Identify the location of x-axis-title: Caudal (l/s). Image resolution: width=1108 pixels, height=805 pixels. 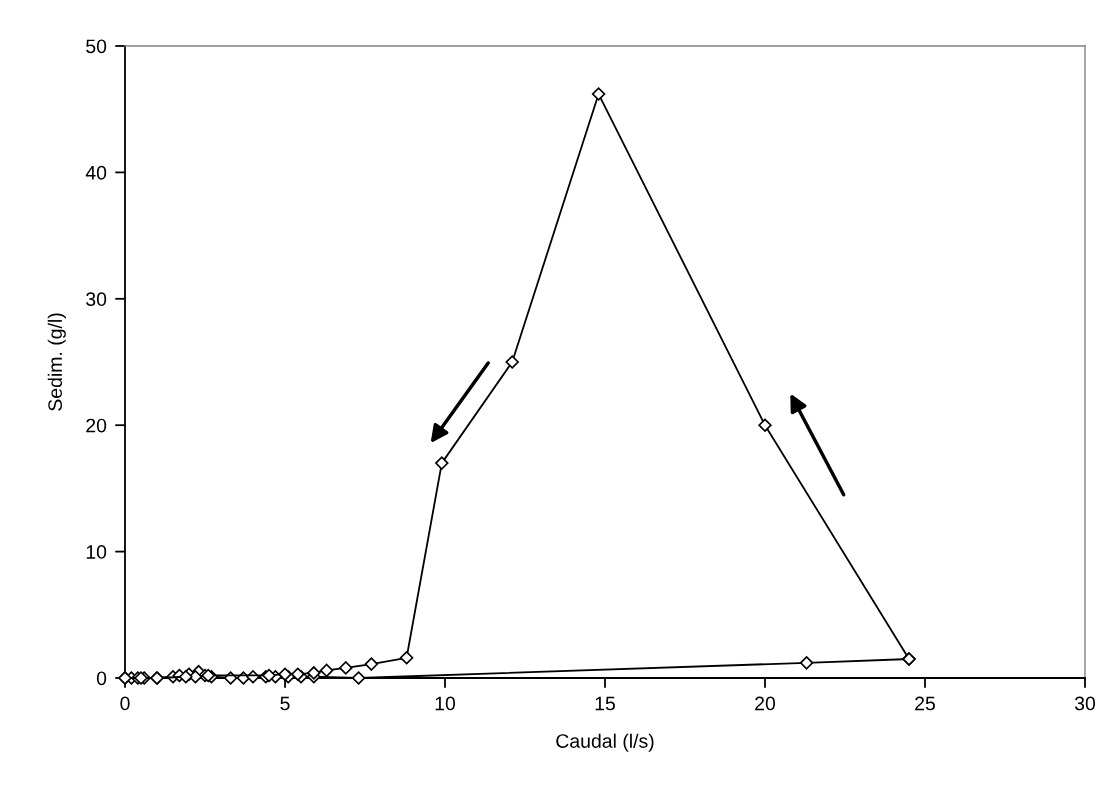
(605, 742).